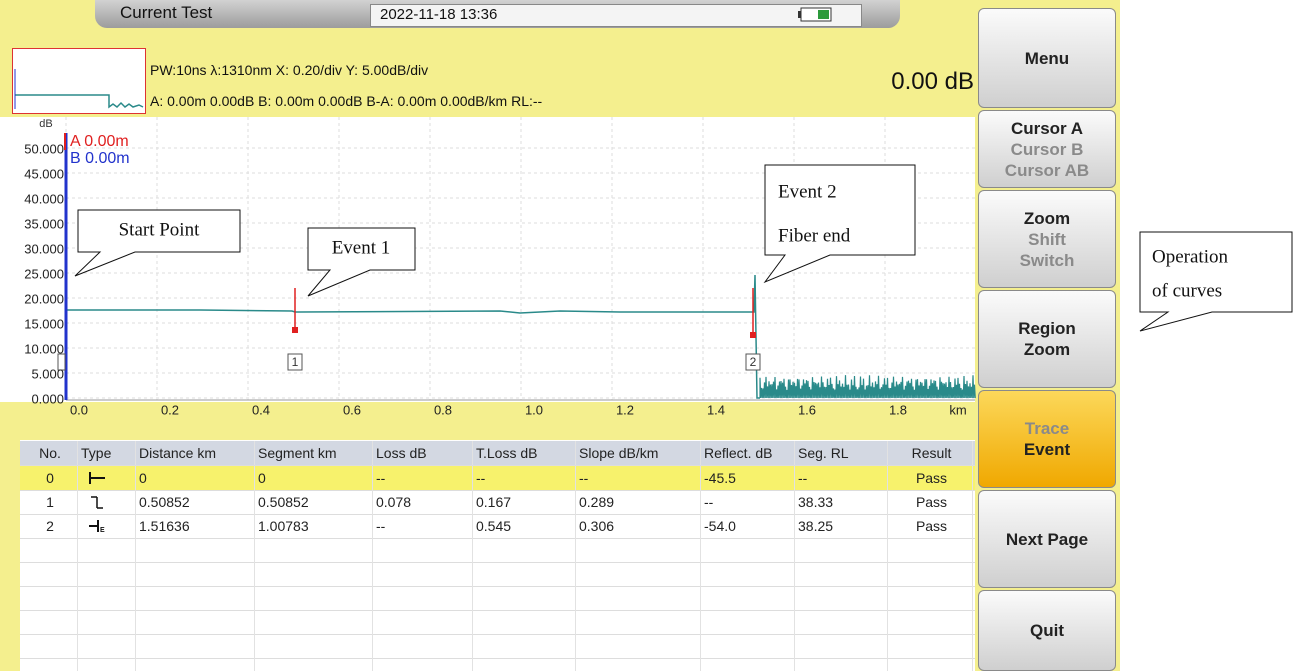 The image size is (1307, 671). Describe the element at coordinates (497, 622) in the screenshot. I see `table-row` at that location.